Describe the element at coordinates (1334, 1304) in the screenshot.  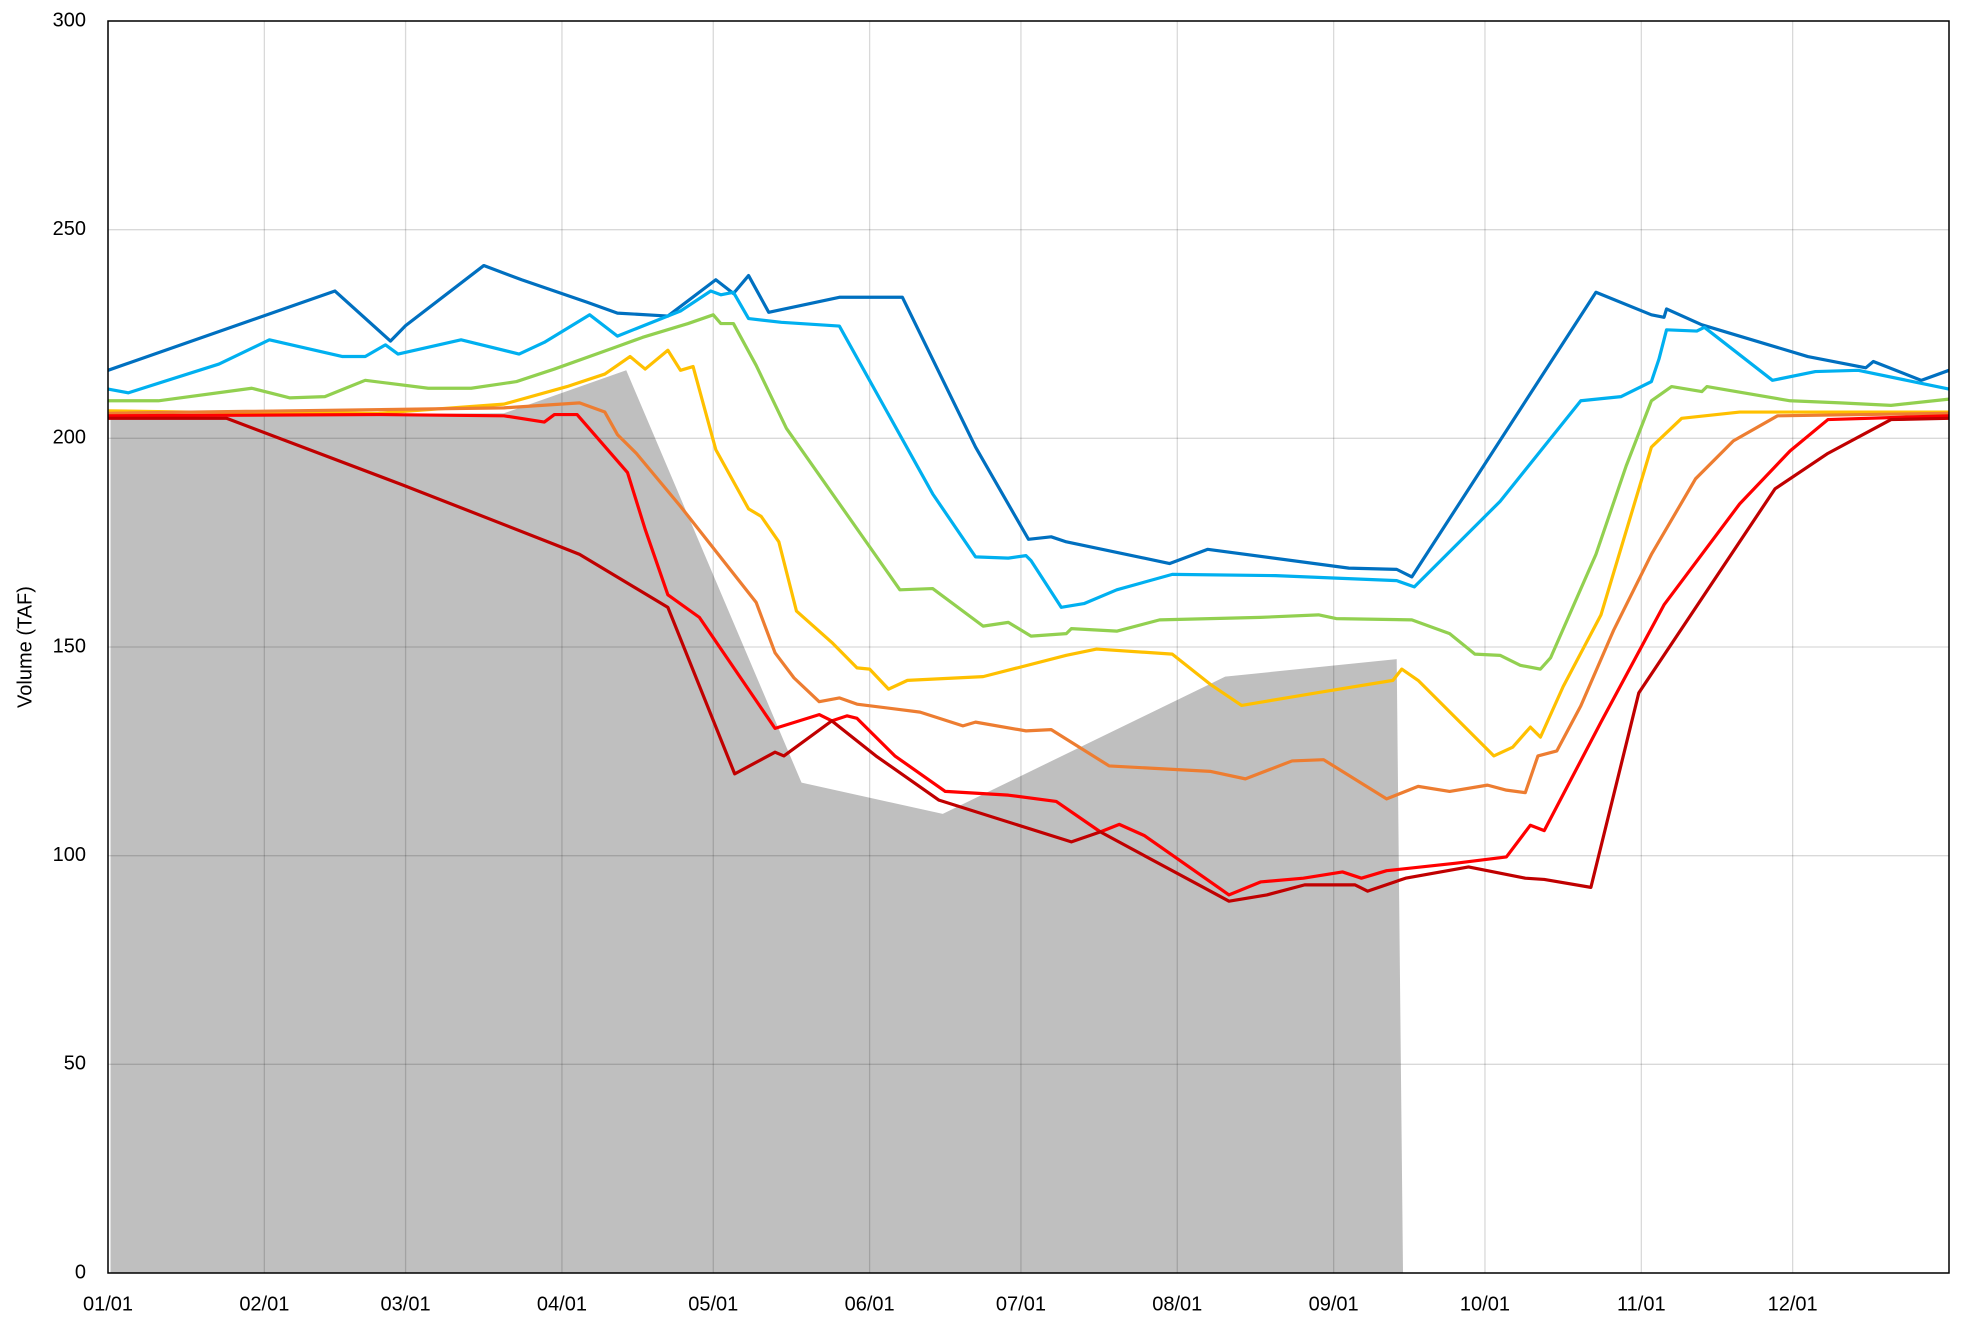
I see `x-tick-label: 09/01` at that location.